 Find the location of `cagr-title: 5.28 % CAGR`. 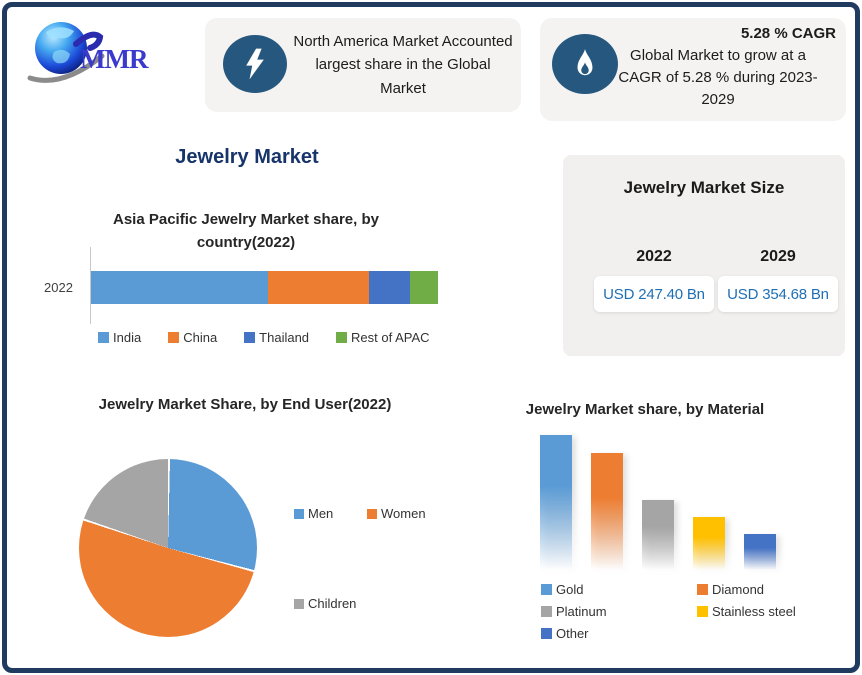

cagr-title: 5.28 % CAGR is located at coordinates (788, 33).